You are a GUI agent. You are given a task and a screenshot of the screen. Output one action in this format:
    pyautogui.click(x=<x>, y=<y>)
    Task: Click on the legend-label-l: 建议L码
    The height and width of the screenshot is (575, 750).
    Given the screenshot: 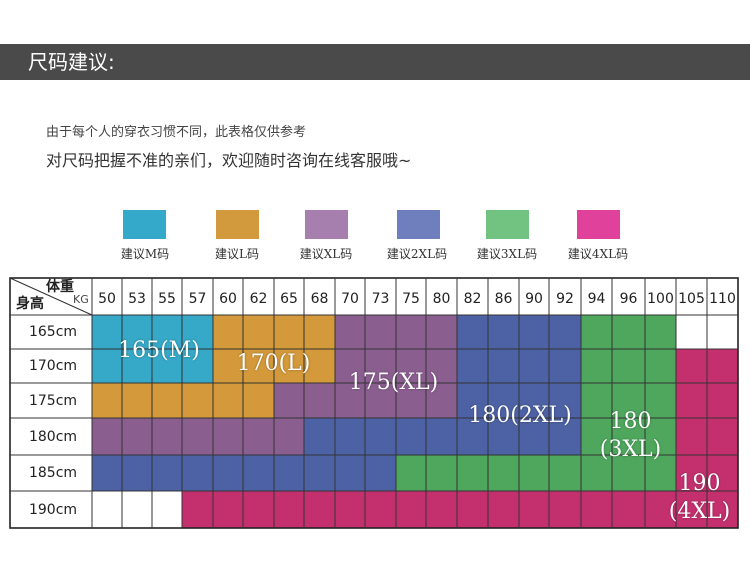 What is the action you would take?
    pyautogui.click(x=237, y=254)
    